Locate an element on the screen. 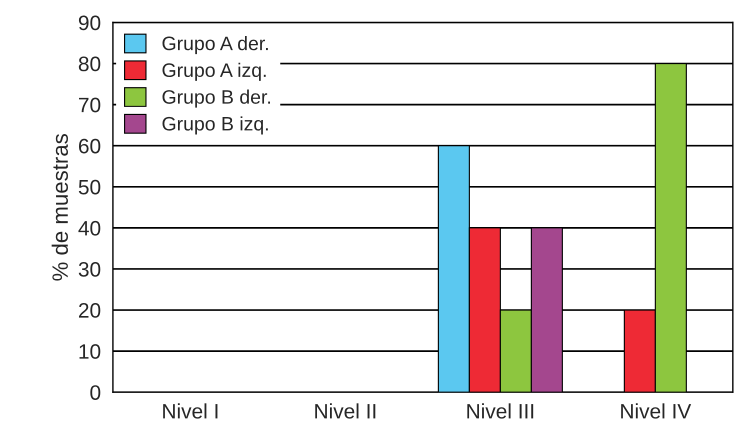 This screenshot has height=424, width=738. legend-label: Grupo B der. is located at coordinates (216, 99).